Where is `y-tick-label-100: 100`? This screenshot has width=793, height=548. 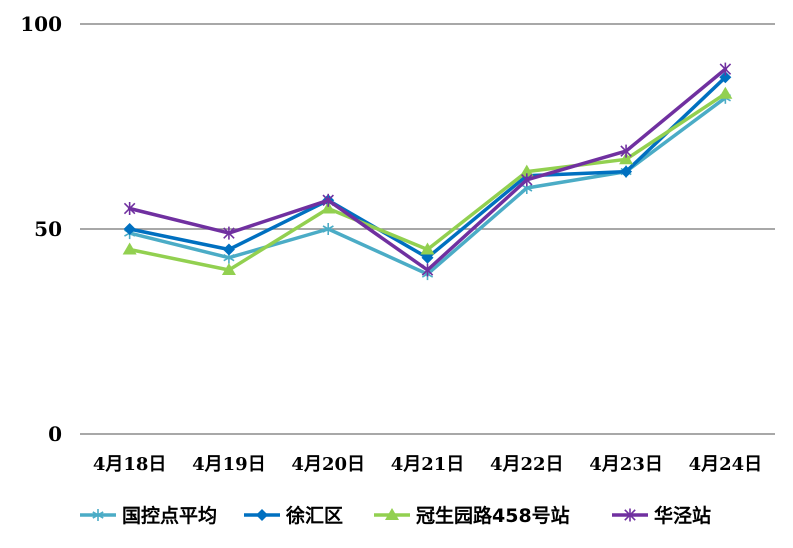 y-tick-label-100: 100 is located at coordinates (41, 24).